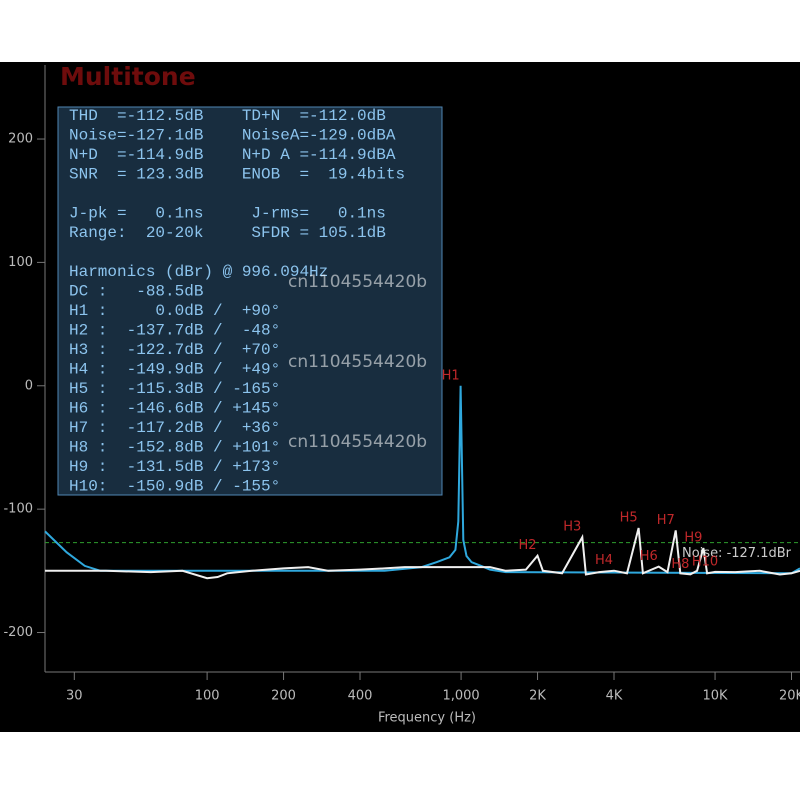 This screenshot has height=800, width=800. Describe the element at coordinates (227, 233) in the screenshot. I see `stats-line: Range: 20-20k SFDR = 105.1dB` at that location.